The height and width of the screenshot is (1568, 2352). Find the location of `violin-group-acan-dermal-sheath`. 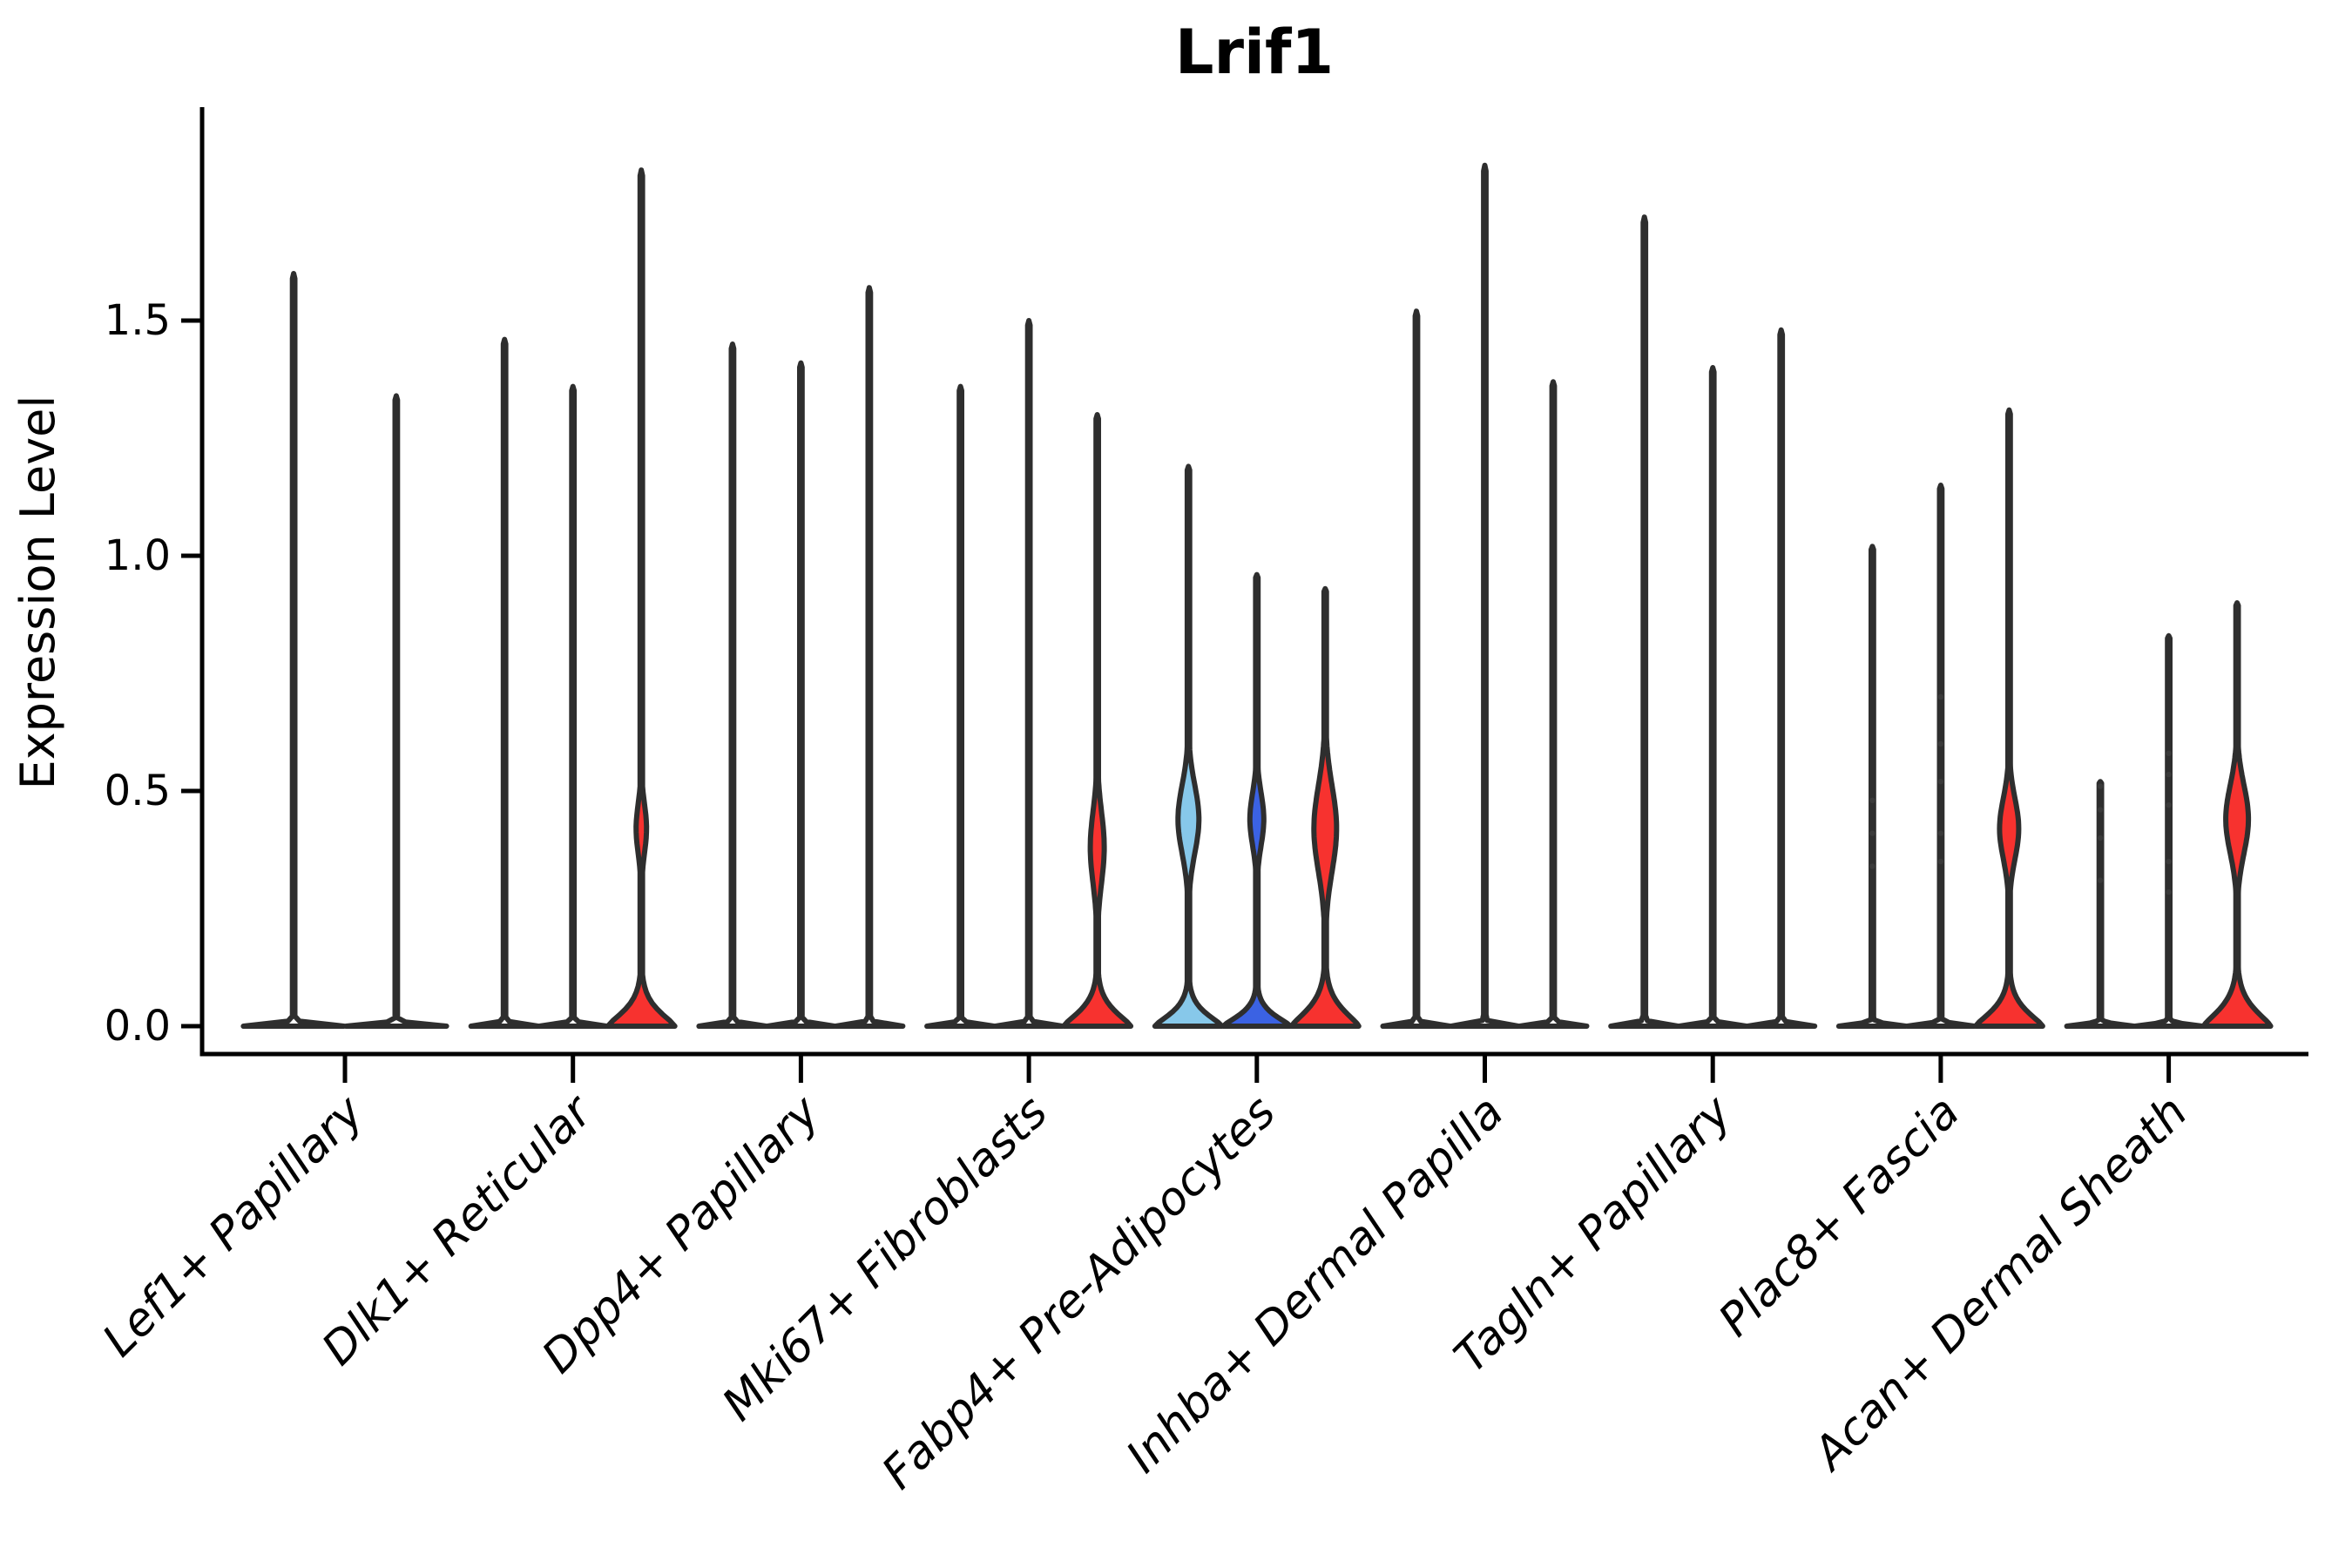

violin-group-acan-dermal-sheath is located at coordinates (2169, 815).